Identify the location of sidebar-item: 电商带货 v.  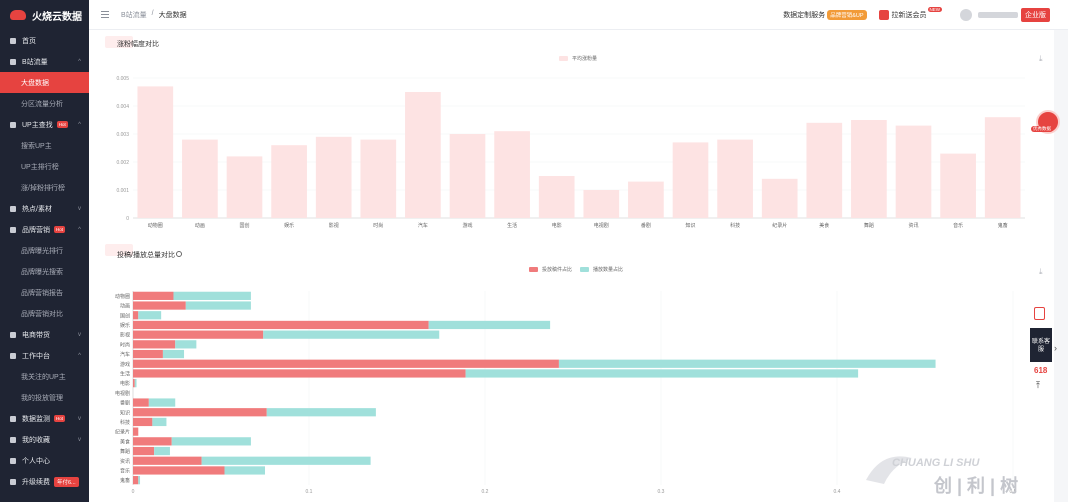
(44, 334).